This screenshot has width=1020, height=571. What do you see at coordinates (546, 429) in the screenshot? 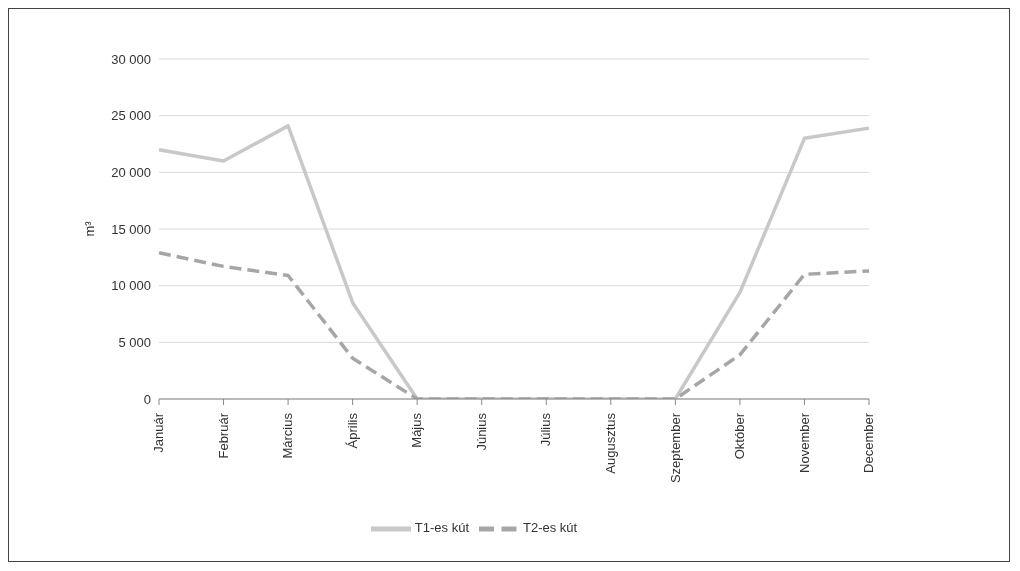
I see `x-tick-label: Július` at bounding box center [546, 429].